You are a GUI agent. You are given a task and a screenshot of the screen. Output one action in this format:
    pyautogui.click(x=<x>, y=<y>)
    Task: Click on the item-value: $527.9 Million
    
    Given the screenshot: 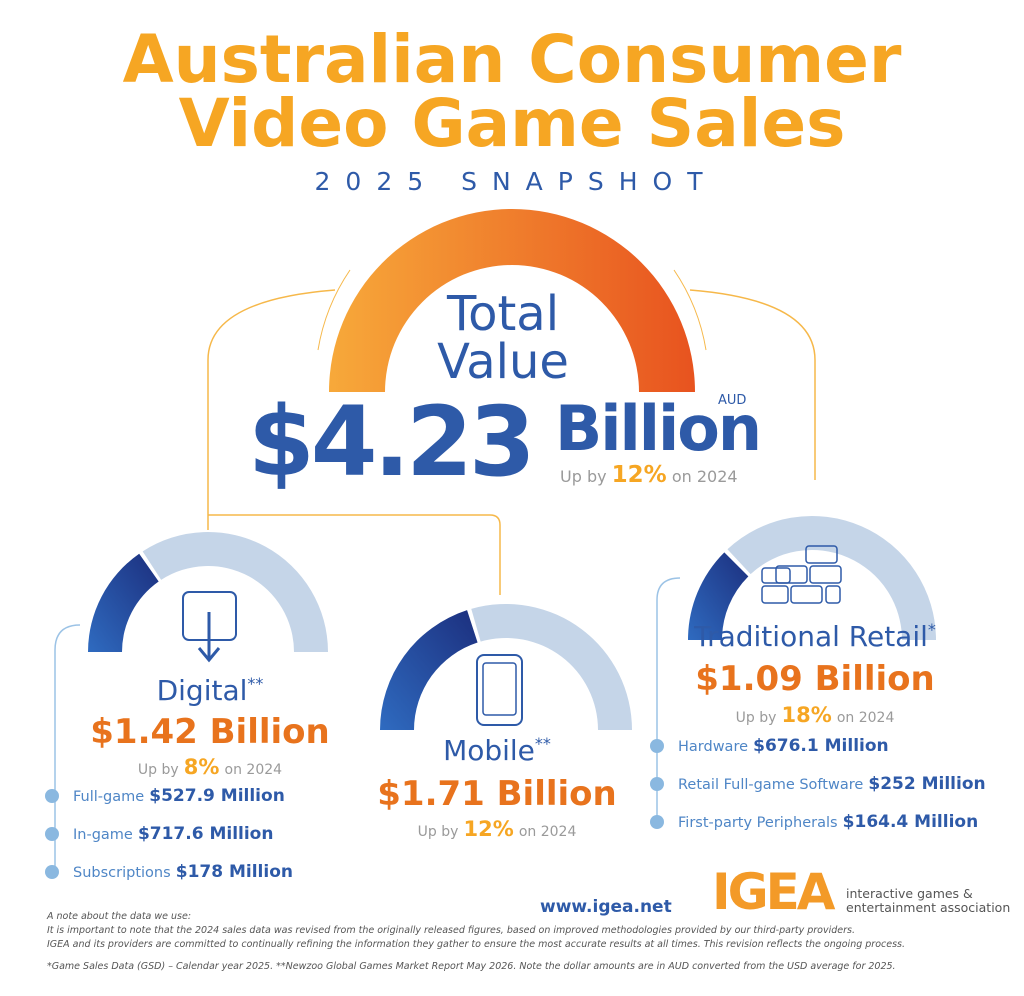 What is the action you would take?
    pyautogui.click(x=217, y=796)
    